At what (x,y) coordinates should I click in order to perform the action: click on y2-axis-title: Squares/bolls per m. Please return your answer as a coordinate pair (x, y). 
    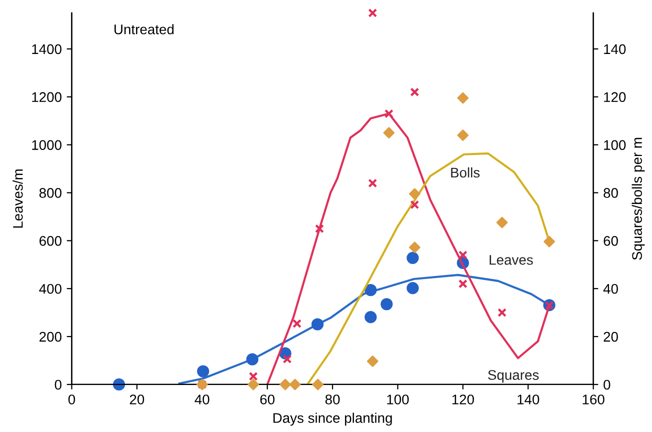
    Looking at the image, I should click on (638, 199).